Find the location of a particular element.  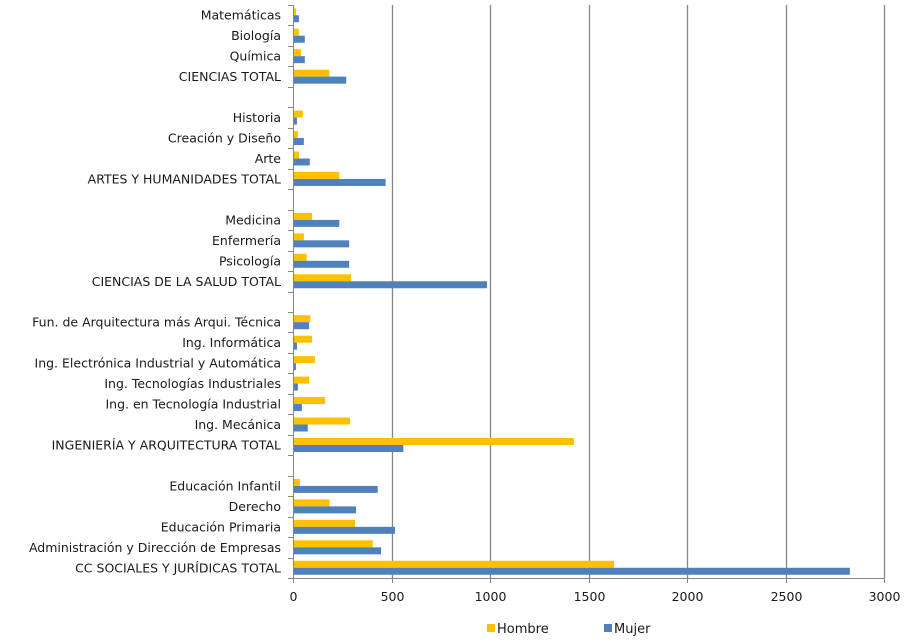

category-label: CIENCIAS DE LA SALUD TOTAL is located at coordinates (186, 281).